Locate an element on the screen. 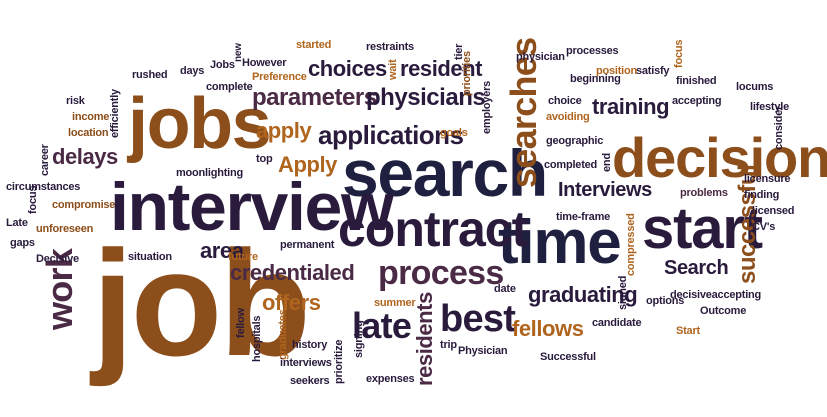 The image size is (827, 417). word-Successful: Successful is located at coordinates (568, 357).